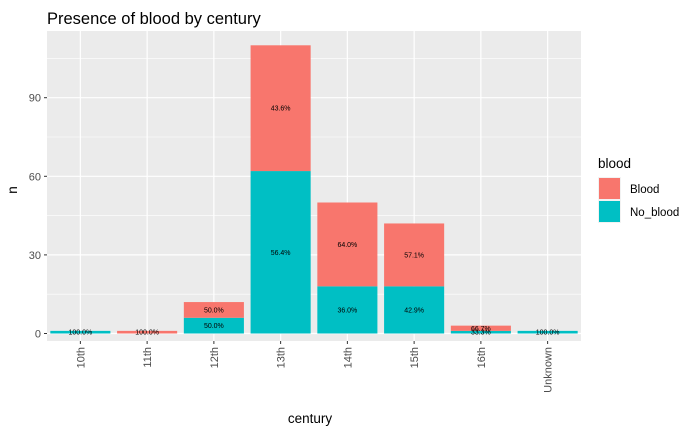  Describe the element at coordinates (310, 418) in the screenshot. I see `x-axis-title: century` at that location.